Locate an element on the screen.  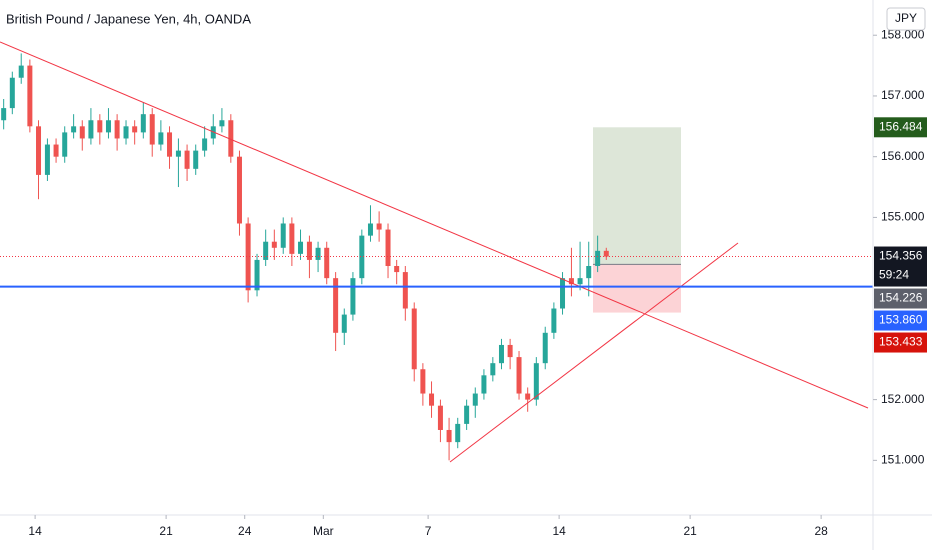
loss-zone is located at coordinates (637, 288).